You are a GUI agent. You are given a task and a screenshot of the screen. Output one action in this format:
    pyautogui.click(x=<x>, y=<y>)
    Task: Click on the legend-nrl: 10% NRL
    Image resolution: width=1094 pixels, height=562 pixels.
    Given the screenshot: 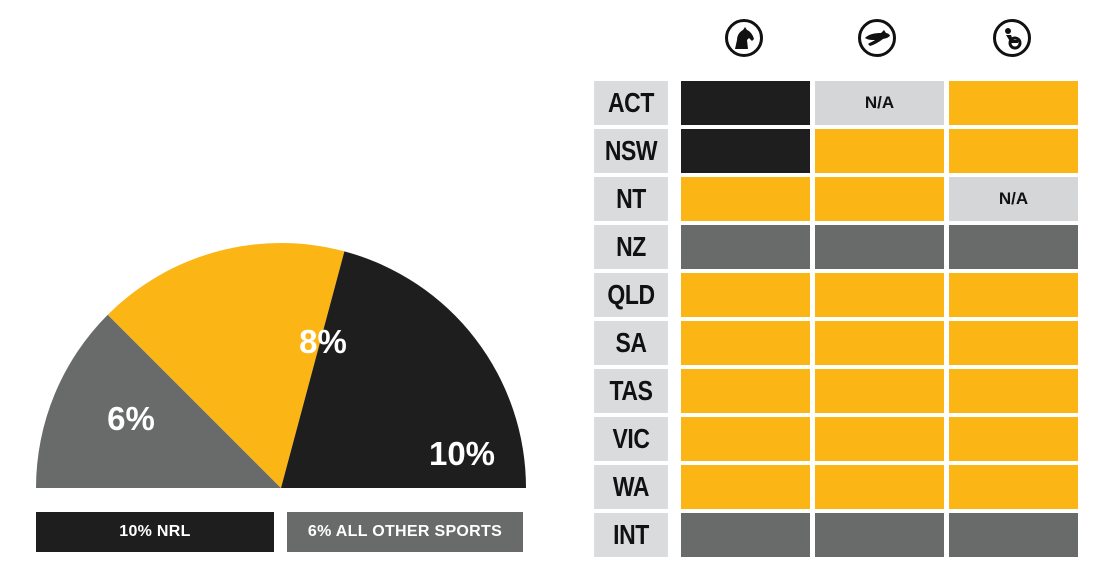 What is the action you would take?
    pyautogui.click(x=155, y=532)
    